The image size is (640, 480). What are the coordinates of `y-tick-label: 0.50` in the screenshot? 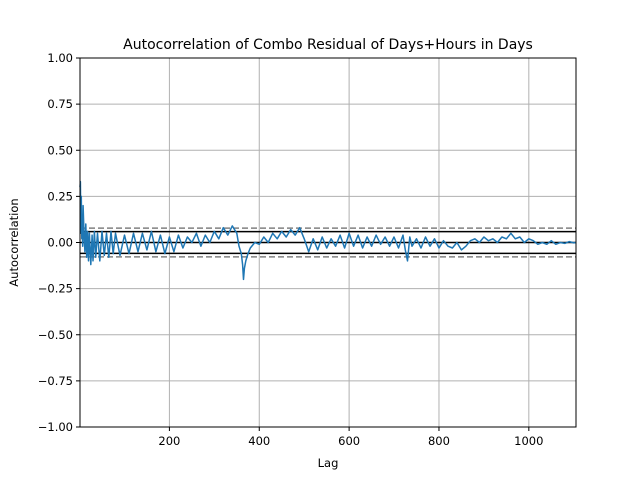 It's located at (60, 150).